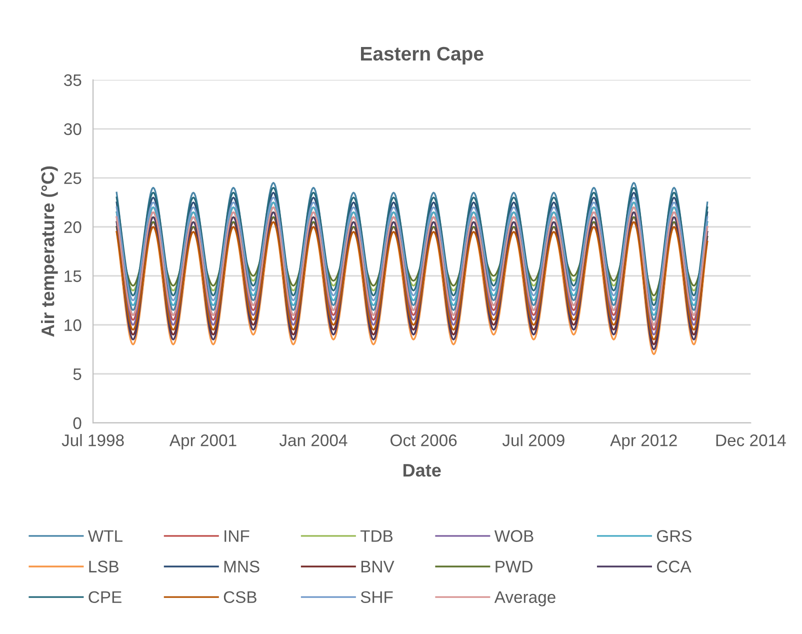 This screenshot has height=634, width=802. Describe the element at coordinates (422, 55) in the screenshot. I see `chart-title: Eastern Cape` at that location.